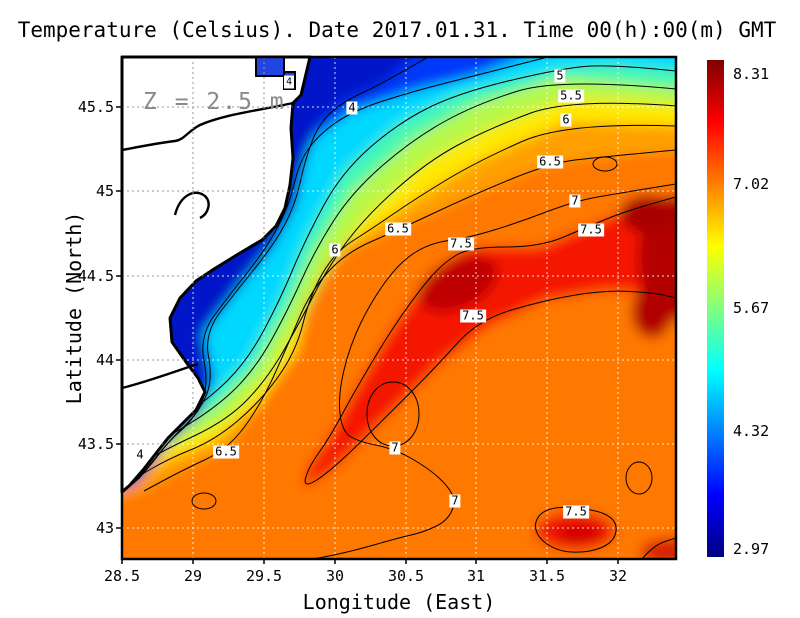  What do you see at coordinates (335, 576) in the screenshot?
I see `x-tick-label: 30` at bounding box center [335, 576].